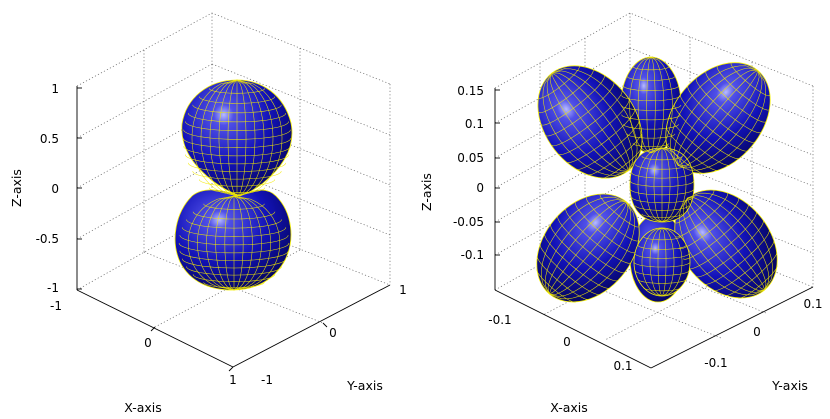 The image size is (830, 419). I want to click on left-xlabel: X-axis, so click(143, 407).